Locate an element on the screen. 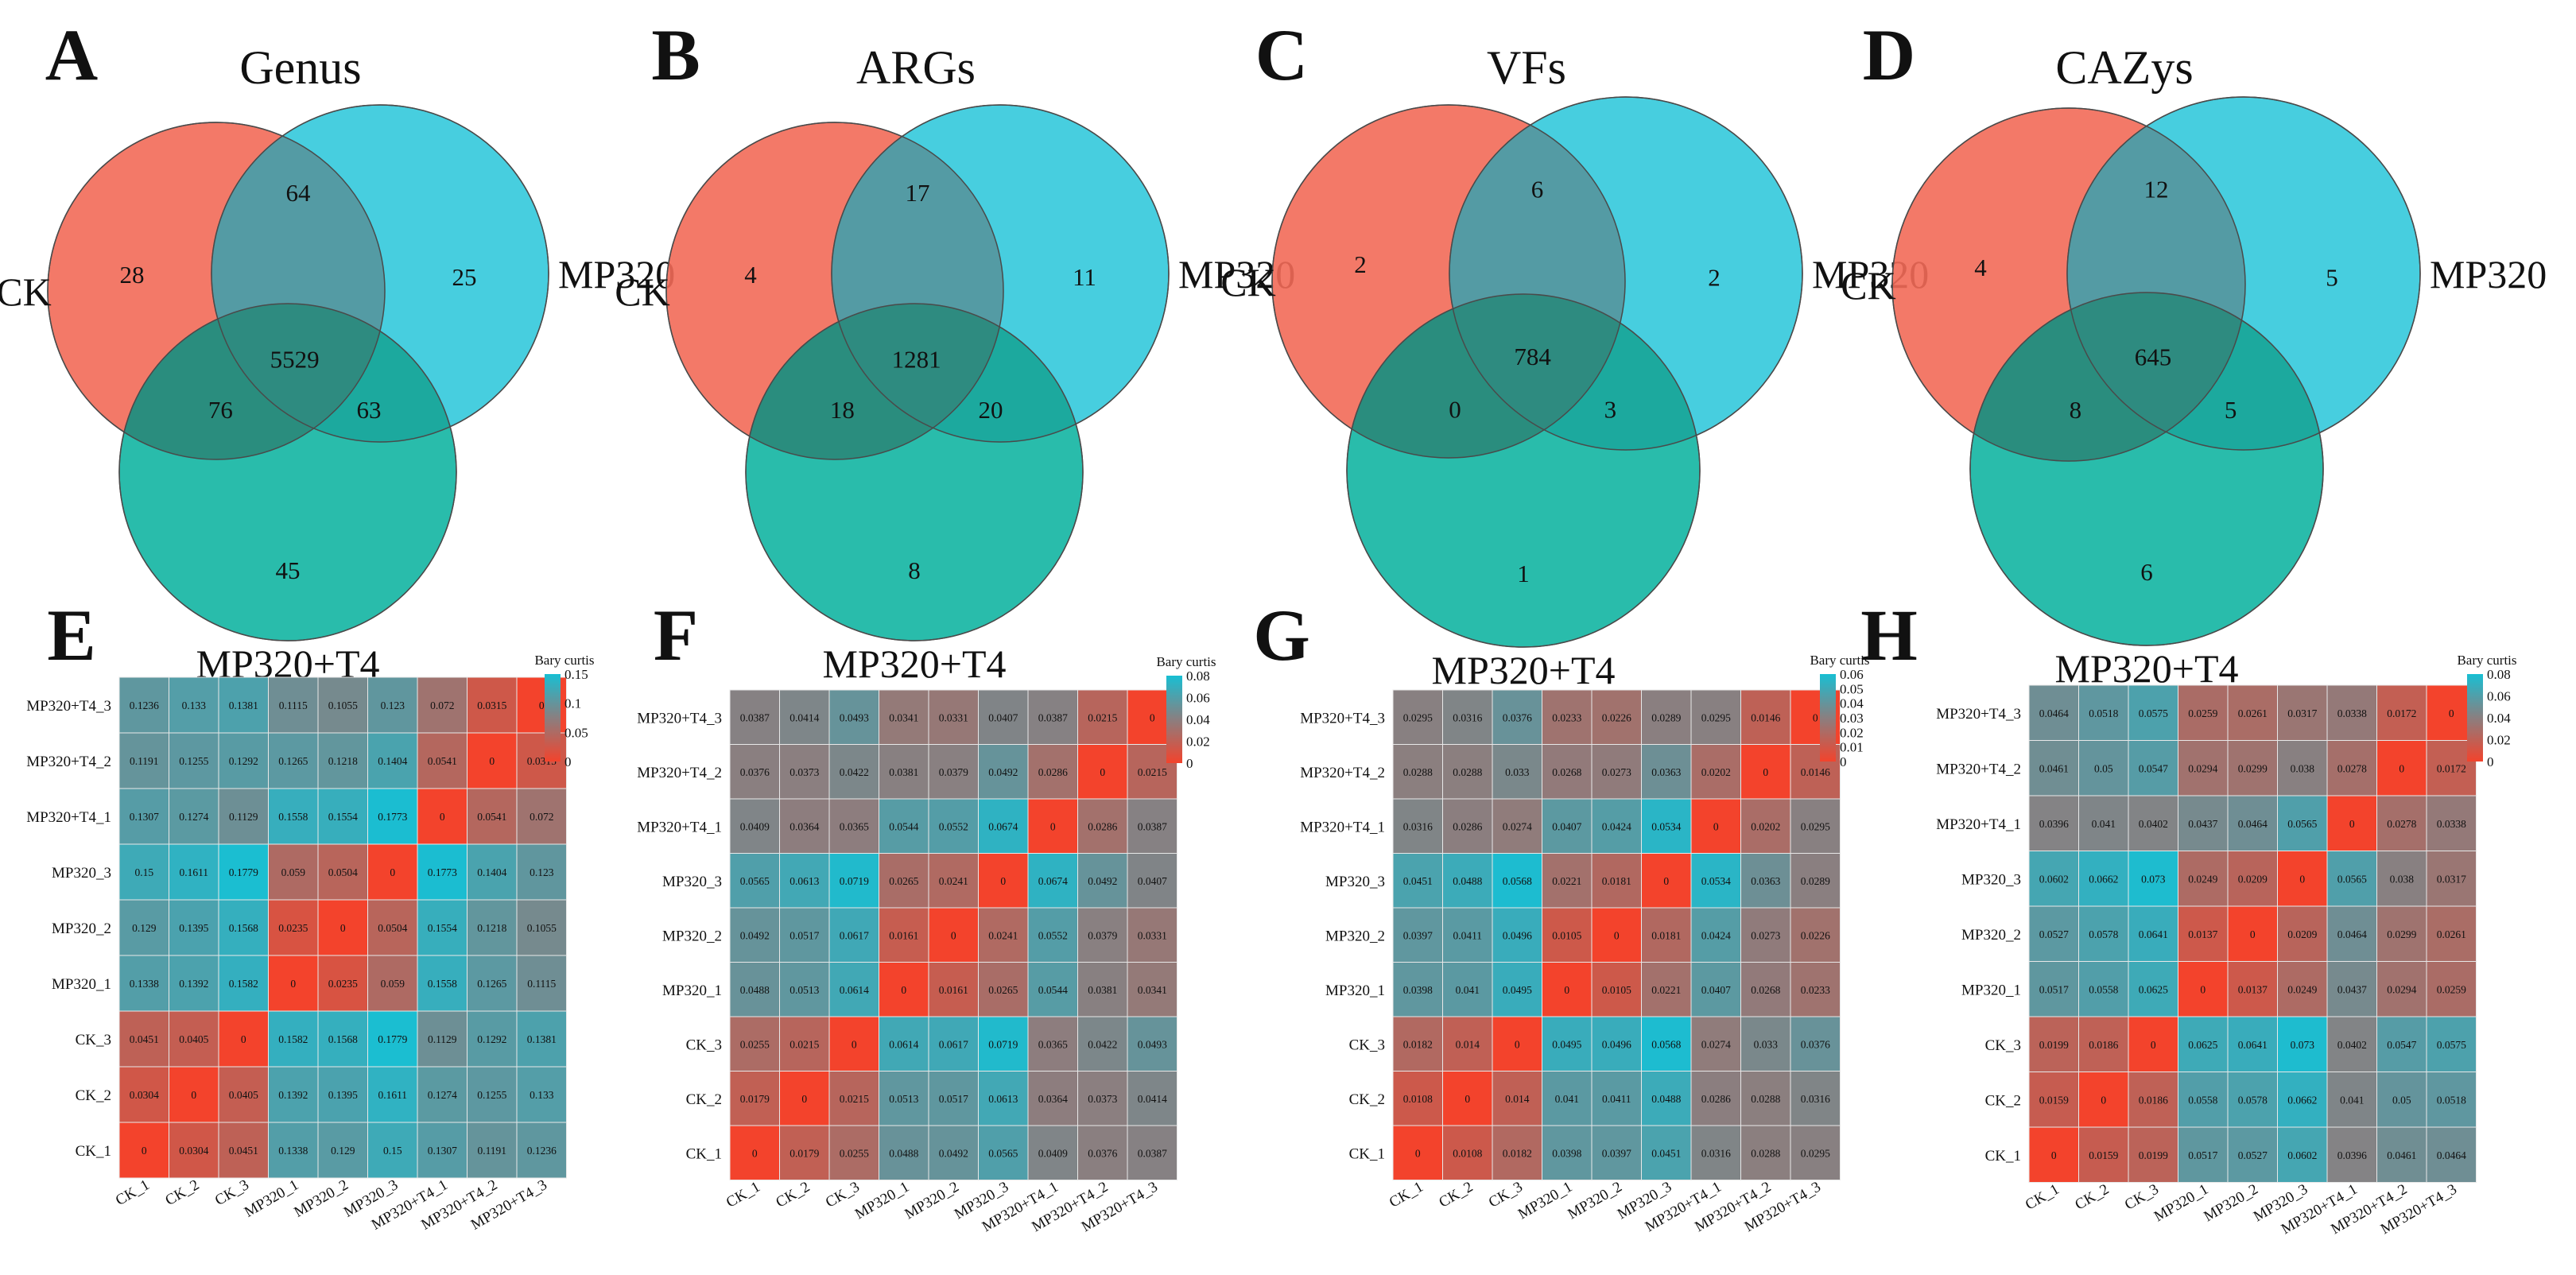 The height and width of the screenshot is (1275, 2576). heatmap-cell-value: 0.0565 is located at coordinates (1003, 1153).